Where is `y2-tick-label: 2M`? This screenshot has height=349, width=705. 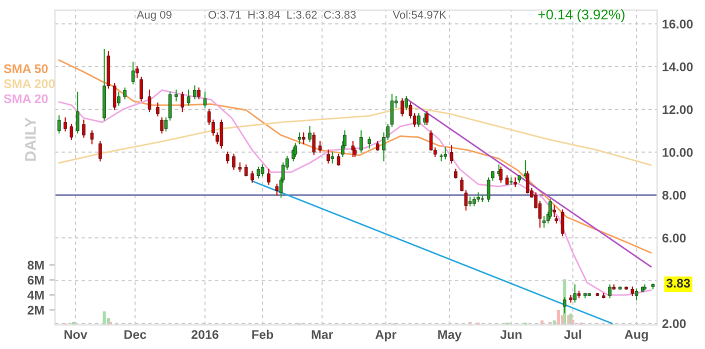
y2-tick-label: 2M is located at coordinates (36, 310).